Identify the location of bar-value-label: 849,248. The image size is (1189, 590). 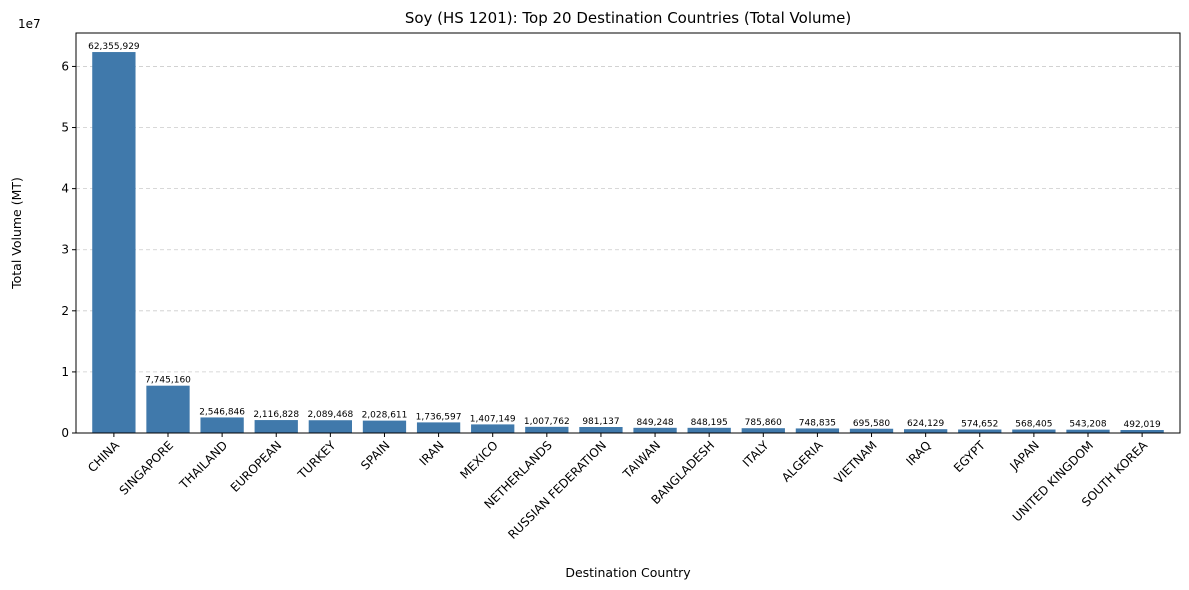
(654, 423).